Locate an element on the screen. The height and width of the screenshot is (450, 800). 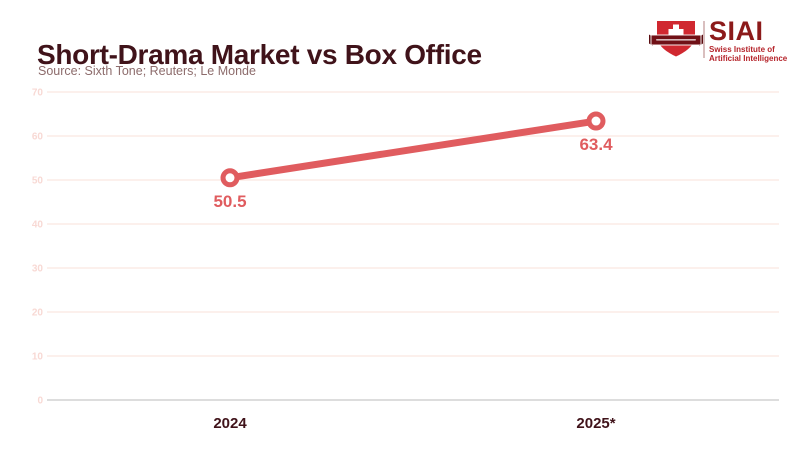
y-tick-label: 0 is located at coordinates (40, 401).